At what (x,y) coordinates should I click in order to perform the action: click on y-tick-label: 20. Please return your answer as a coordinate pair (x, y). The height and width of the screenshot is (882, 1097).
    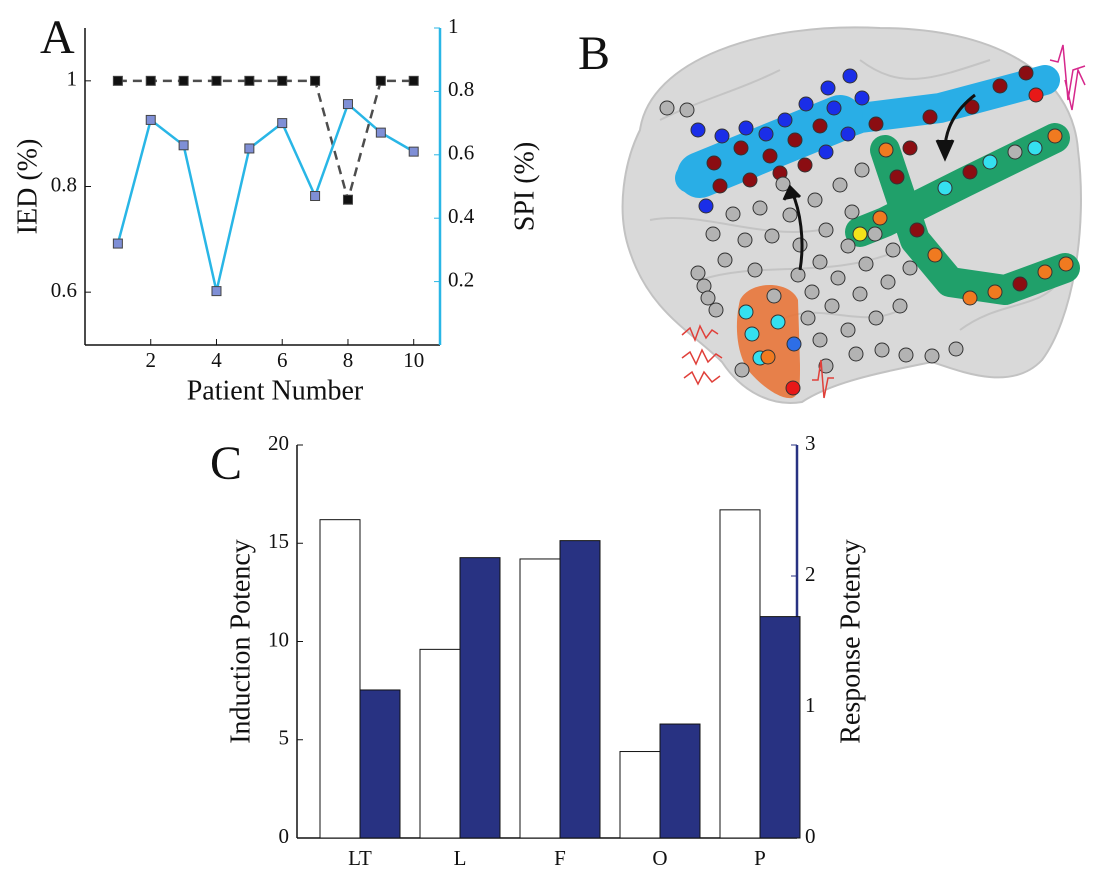
    Looking at the image, I should click on (278, 443).